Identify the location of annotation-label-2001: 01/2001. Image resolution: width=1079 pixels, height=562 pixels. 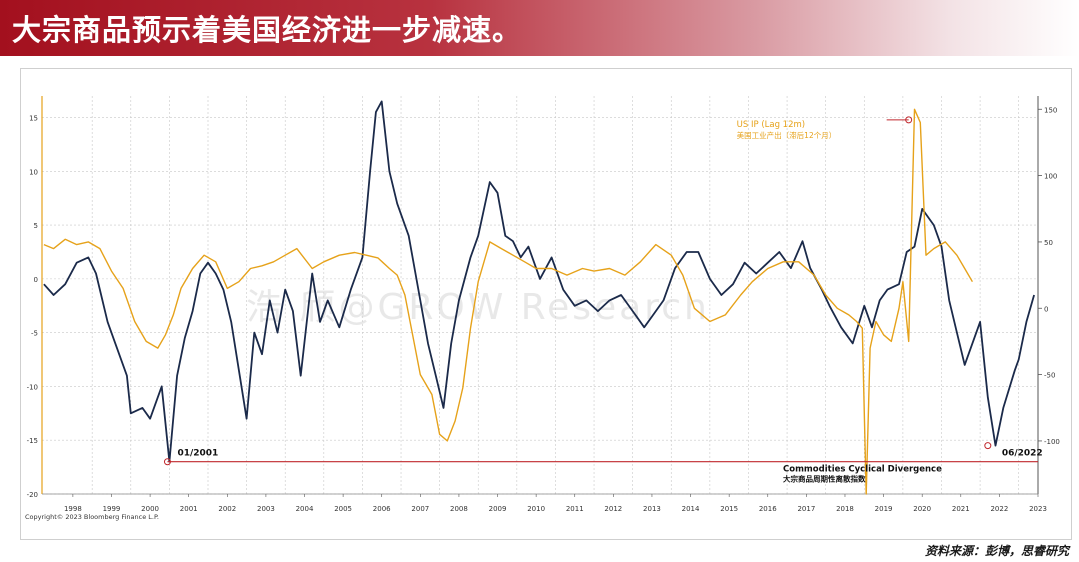
(197, 454).